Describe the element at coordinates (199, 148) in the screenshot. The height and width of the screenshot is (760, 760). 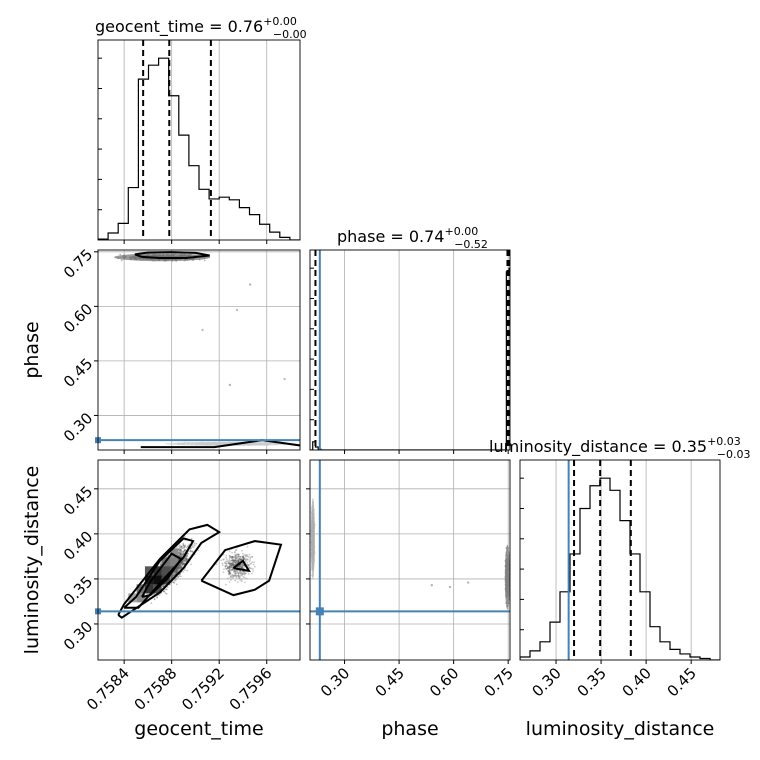
I see `histogram-geocent-time` at that location.